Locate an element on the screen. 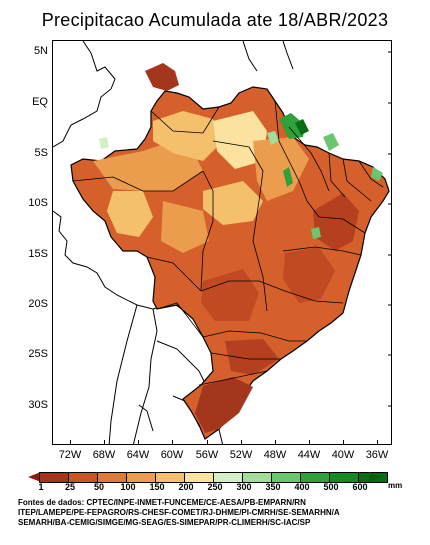 The image size is (430, 545). colorbar-label: 400 is located at coordinates (302, 487).